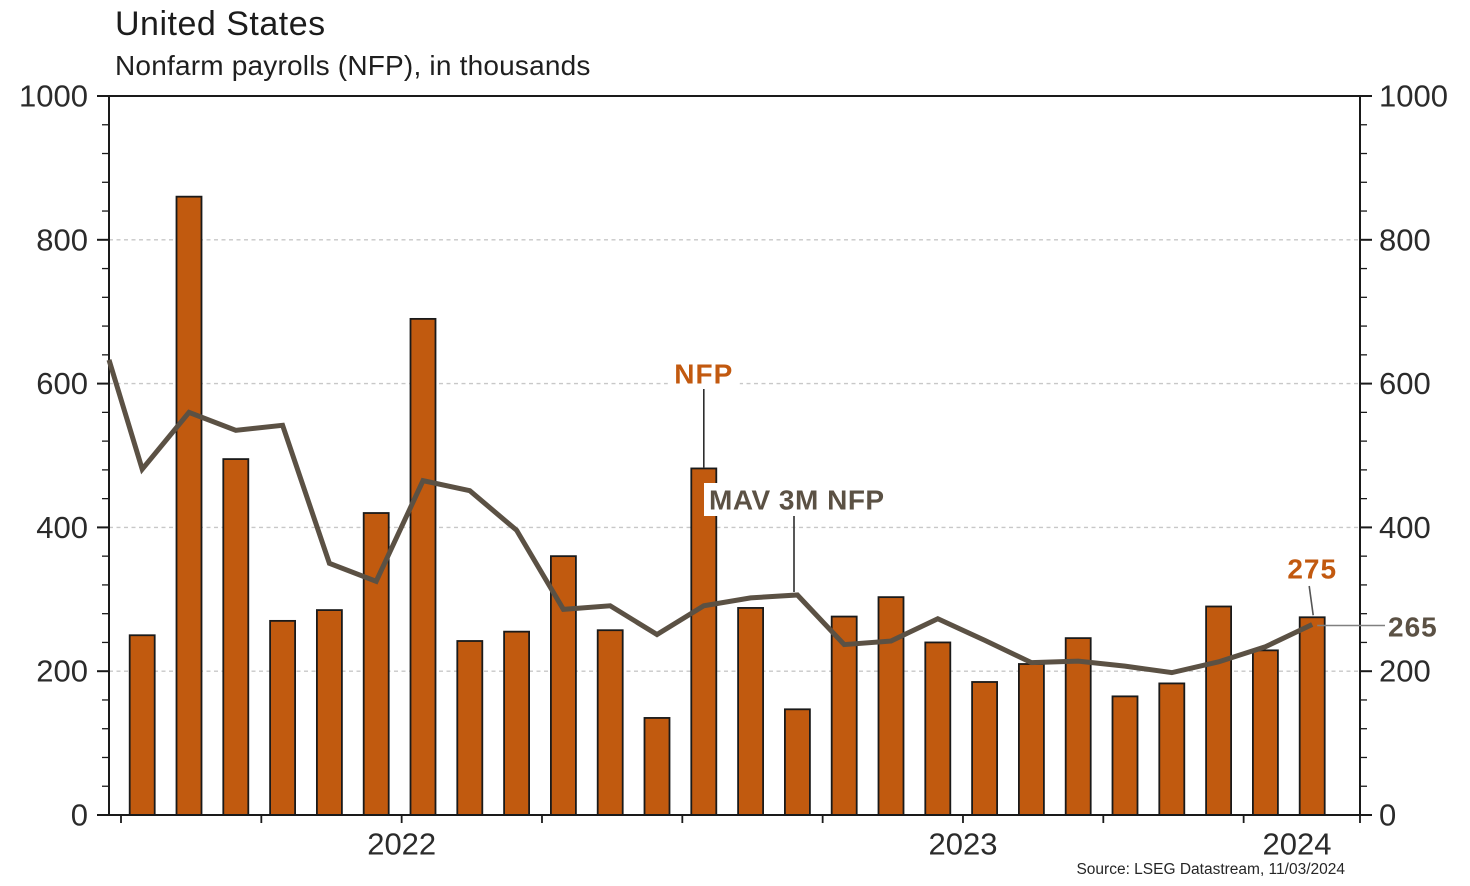 The height and width of the screenshot is (886, 1470). Describe the element at coordinates (1405, 383) in the screenshot. I see `y-axis-label-right-600: 600` at that location.